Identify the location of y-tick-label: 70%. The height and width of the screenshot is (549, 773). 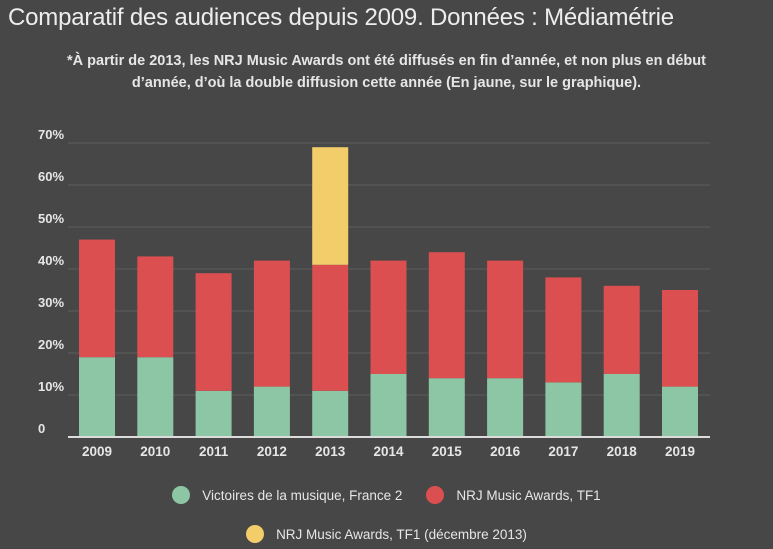
(51, 134).